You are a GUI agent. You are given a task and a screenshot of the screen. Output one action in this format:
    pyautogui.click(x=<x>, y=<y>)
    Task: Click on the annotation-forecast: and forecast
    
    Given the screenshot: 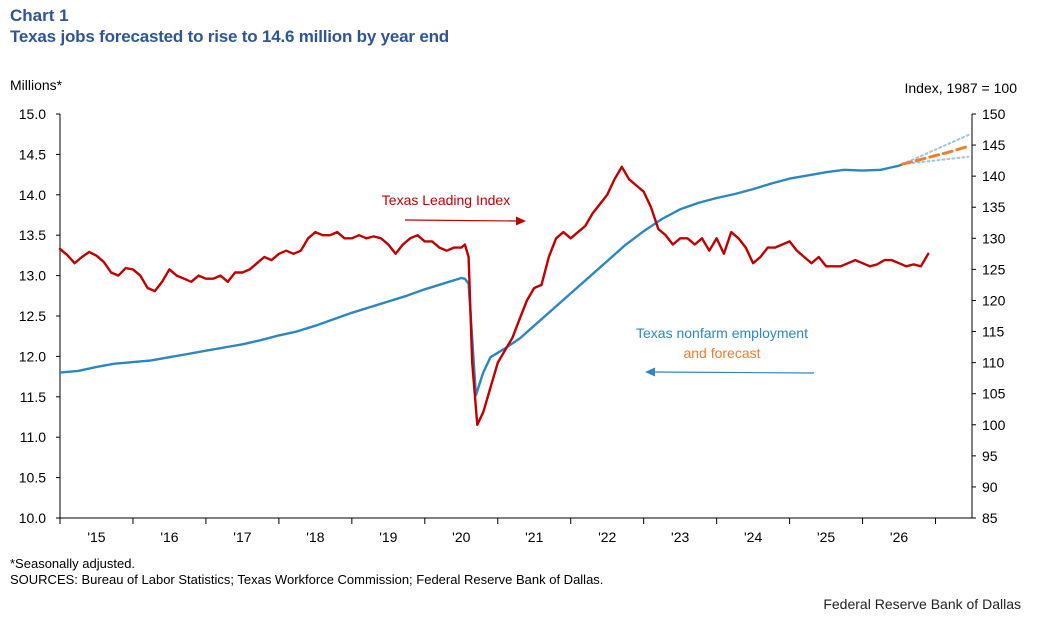 What is the action you would take?
    pyautogui.click(x=721, y=353)
    